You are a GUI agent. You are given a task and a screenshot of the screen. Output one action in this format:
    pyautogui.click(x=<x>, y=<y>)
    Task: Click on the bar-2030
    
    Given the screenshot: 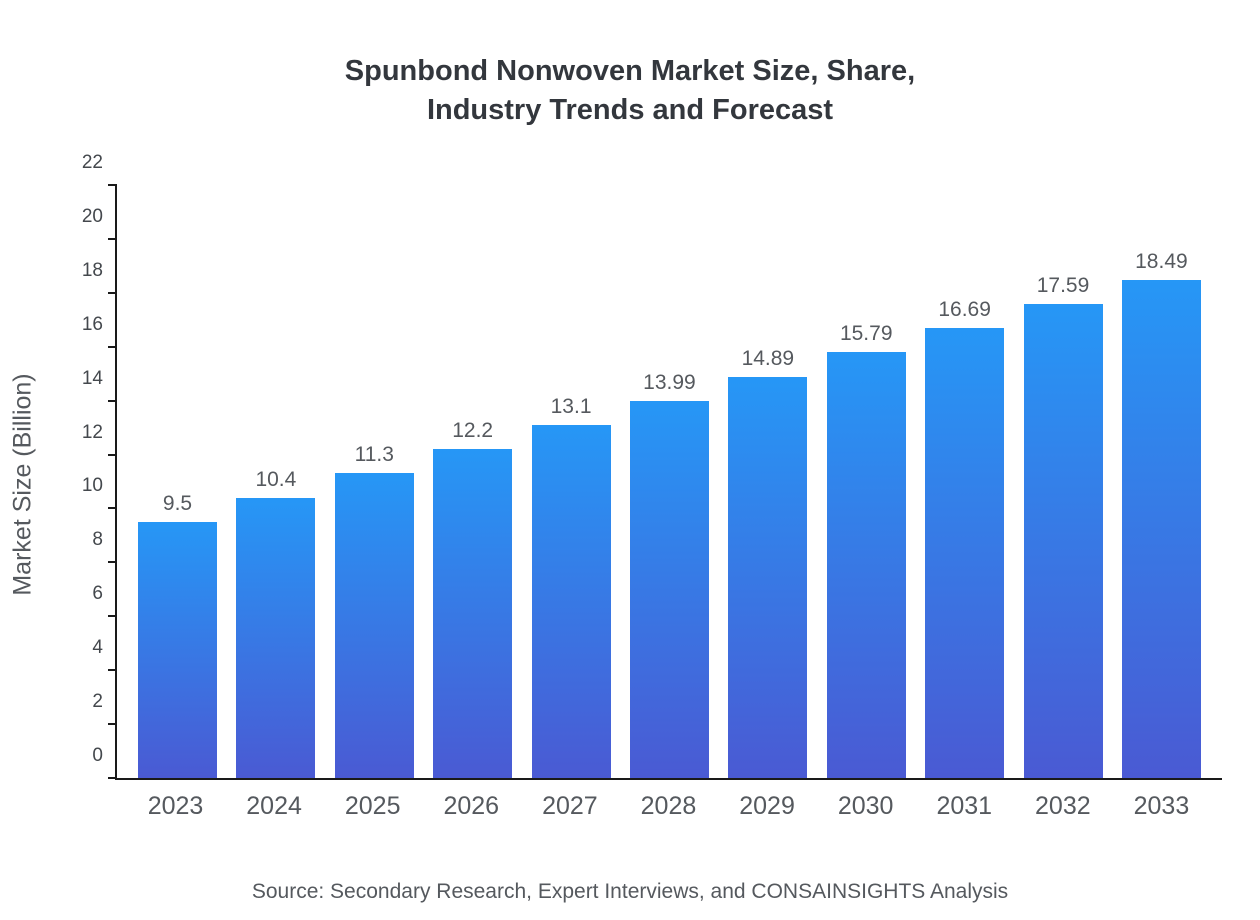 What is the action you would take?
    pyautogui.click(x=866, y=565)
    